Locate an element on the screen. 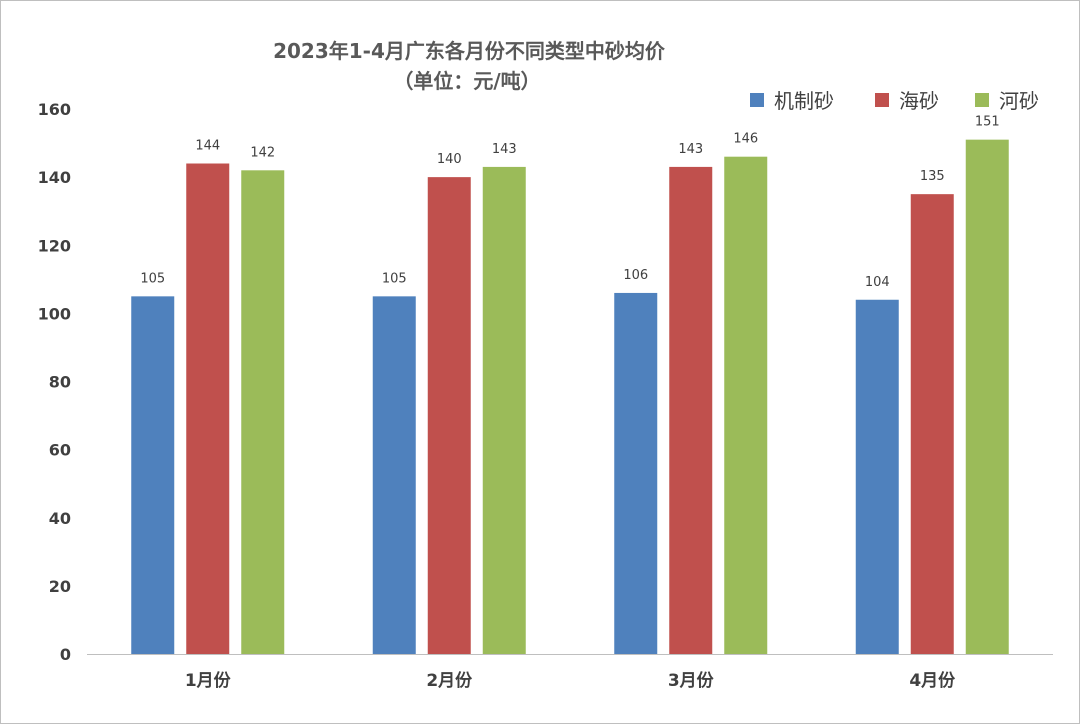  y-tick-label: 140 is located at coordinates (54, 177).